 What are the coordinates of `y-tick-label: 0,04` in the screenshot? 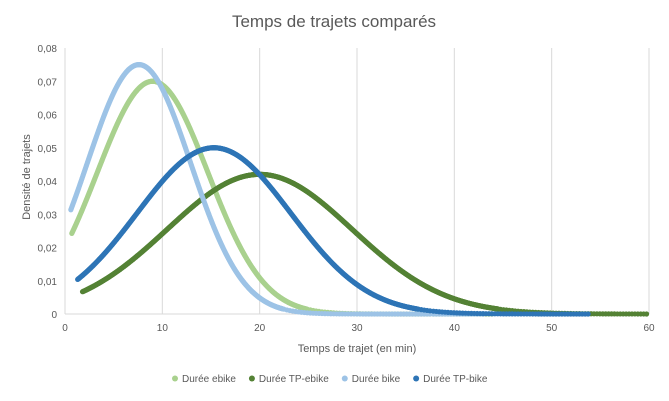 It's located at (48, 182).